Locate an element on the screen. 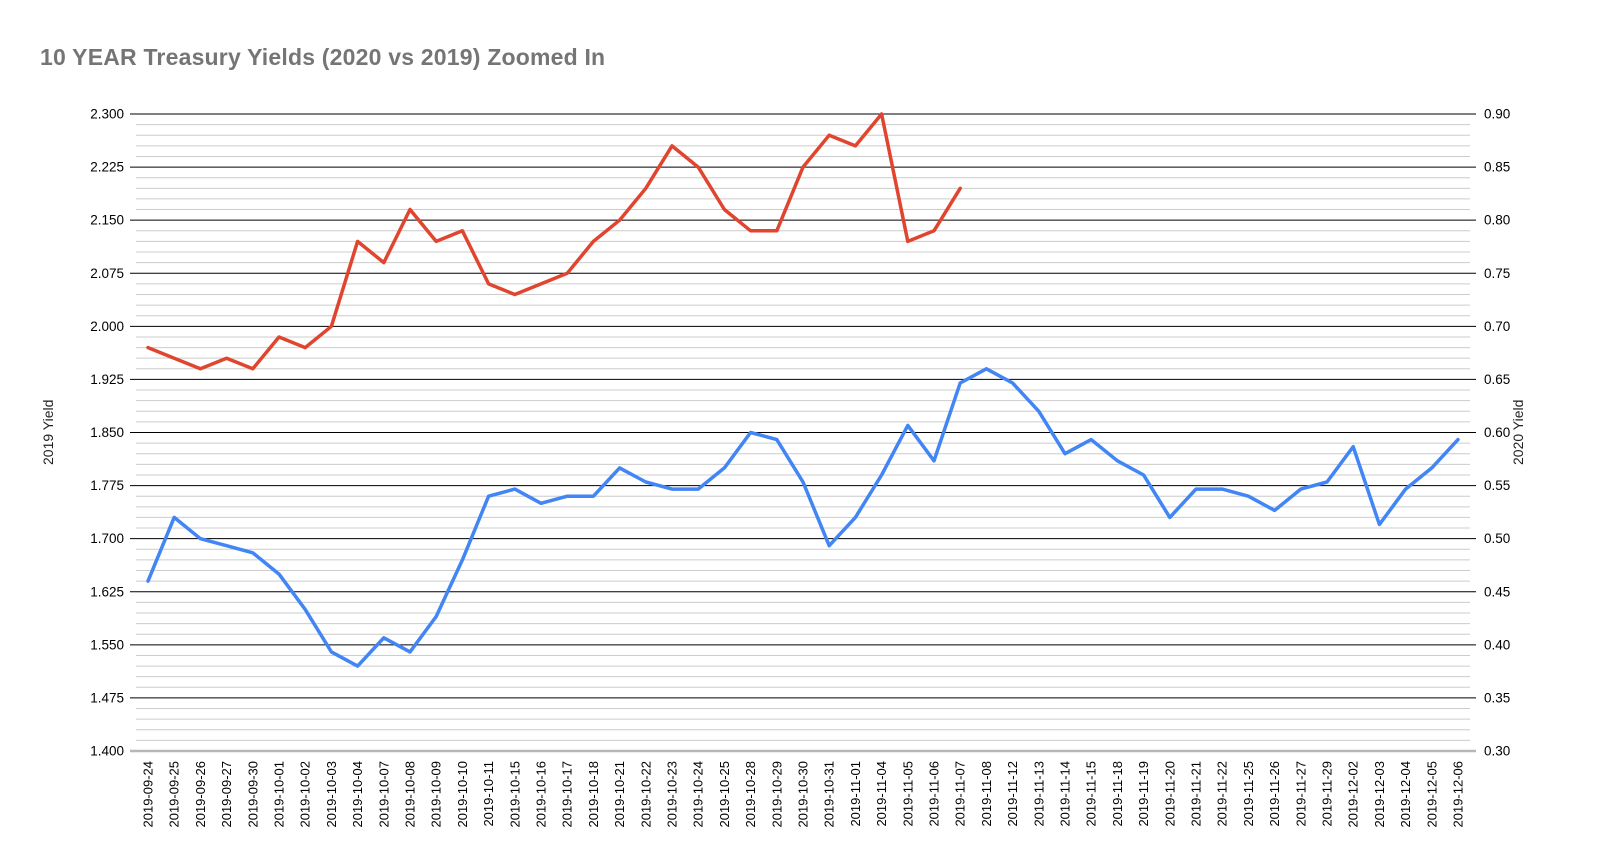  left-axis-tick-label: 1.775 is located at coordinates (107, 485).